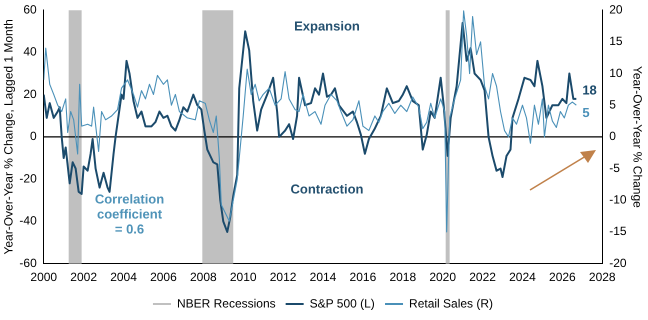 The height and width of the screenshot is (320, 648). Describe the element at coordinates (44, 277) in the screenshot. I see `x-tick-label: 2000` at that location.